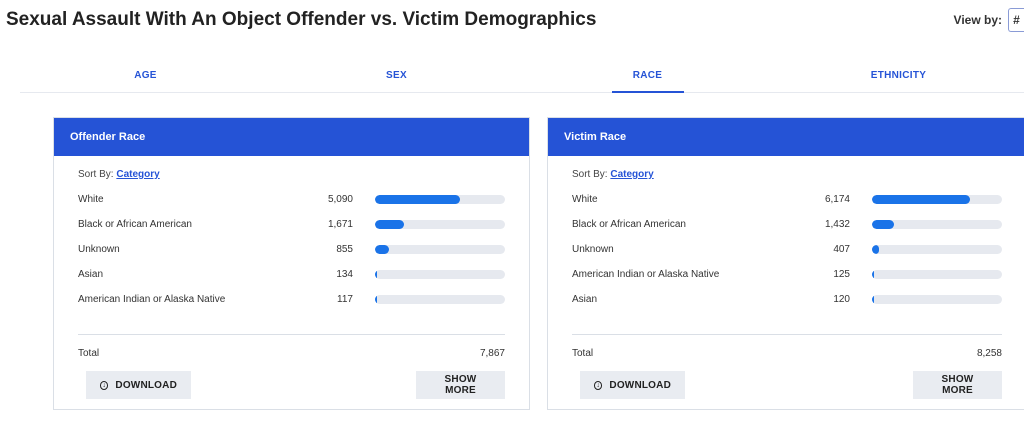 The image size is (1024, 436). I want to click on view-by-select: #, so click(1016, 20).